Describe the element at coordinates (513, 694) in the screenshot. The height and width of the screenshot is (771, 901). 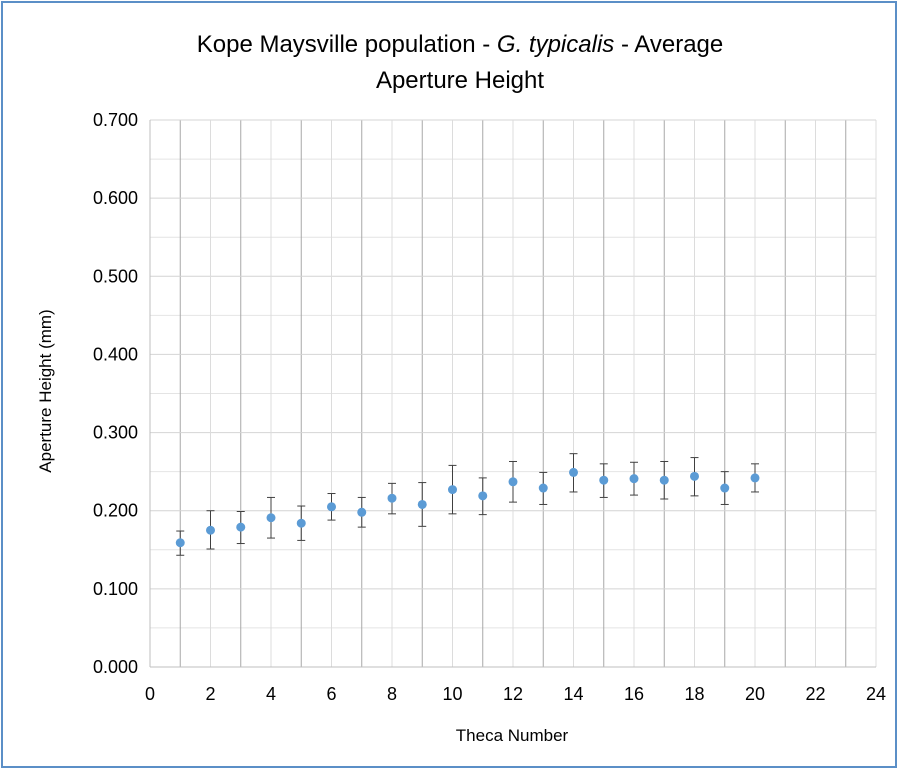
I see `x-tick-label: 12` at that location.